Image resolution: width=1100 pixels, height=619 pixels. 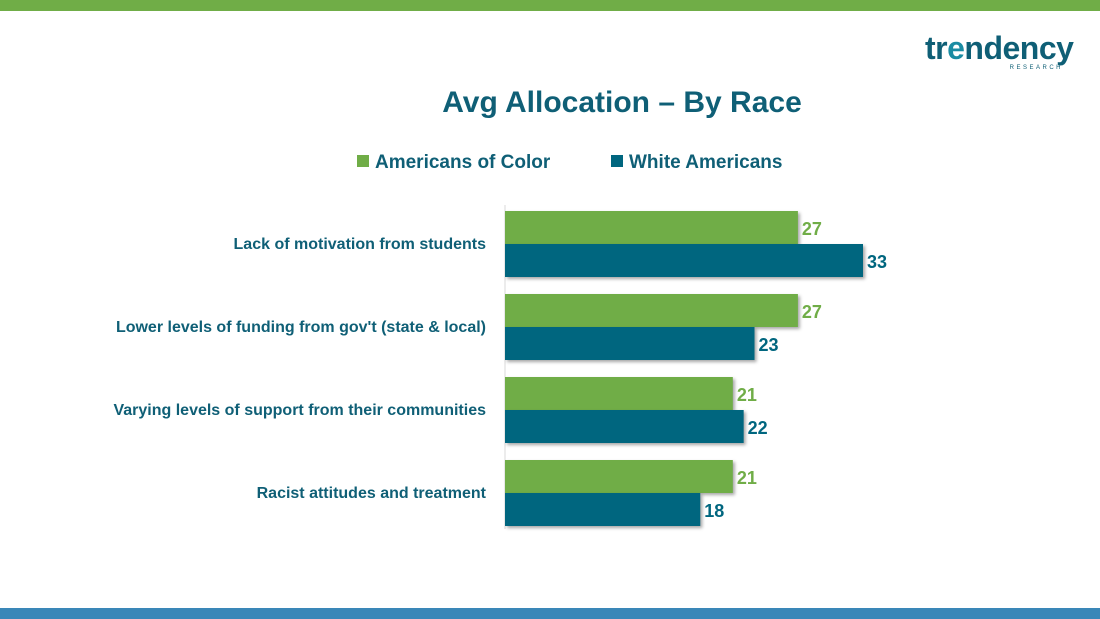 What do you see at coordinates (812, 229) in the screenshot?
I see `data-label-americans-of-color-1: 27` at bounding box center [812, 229].